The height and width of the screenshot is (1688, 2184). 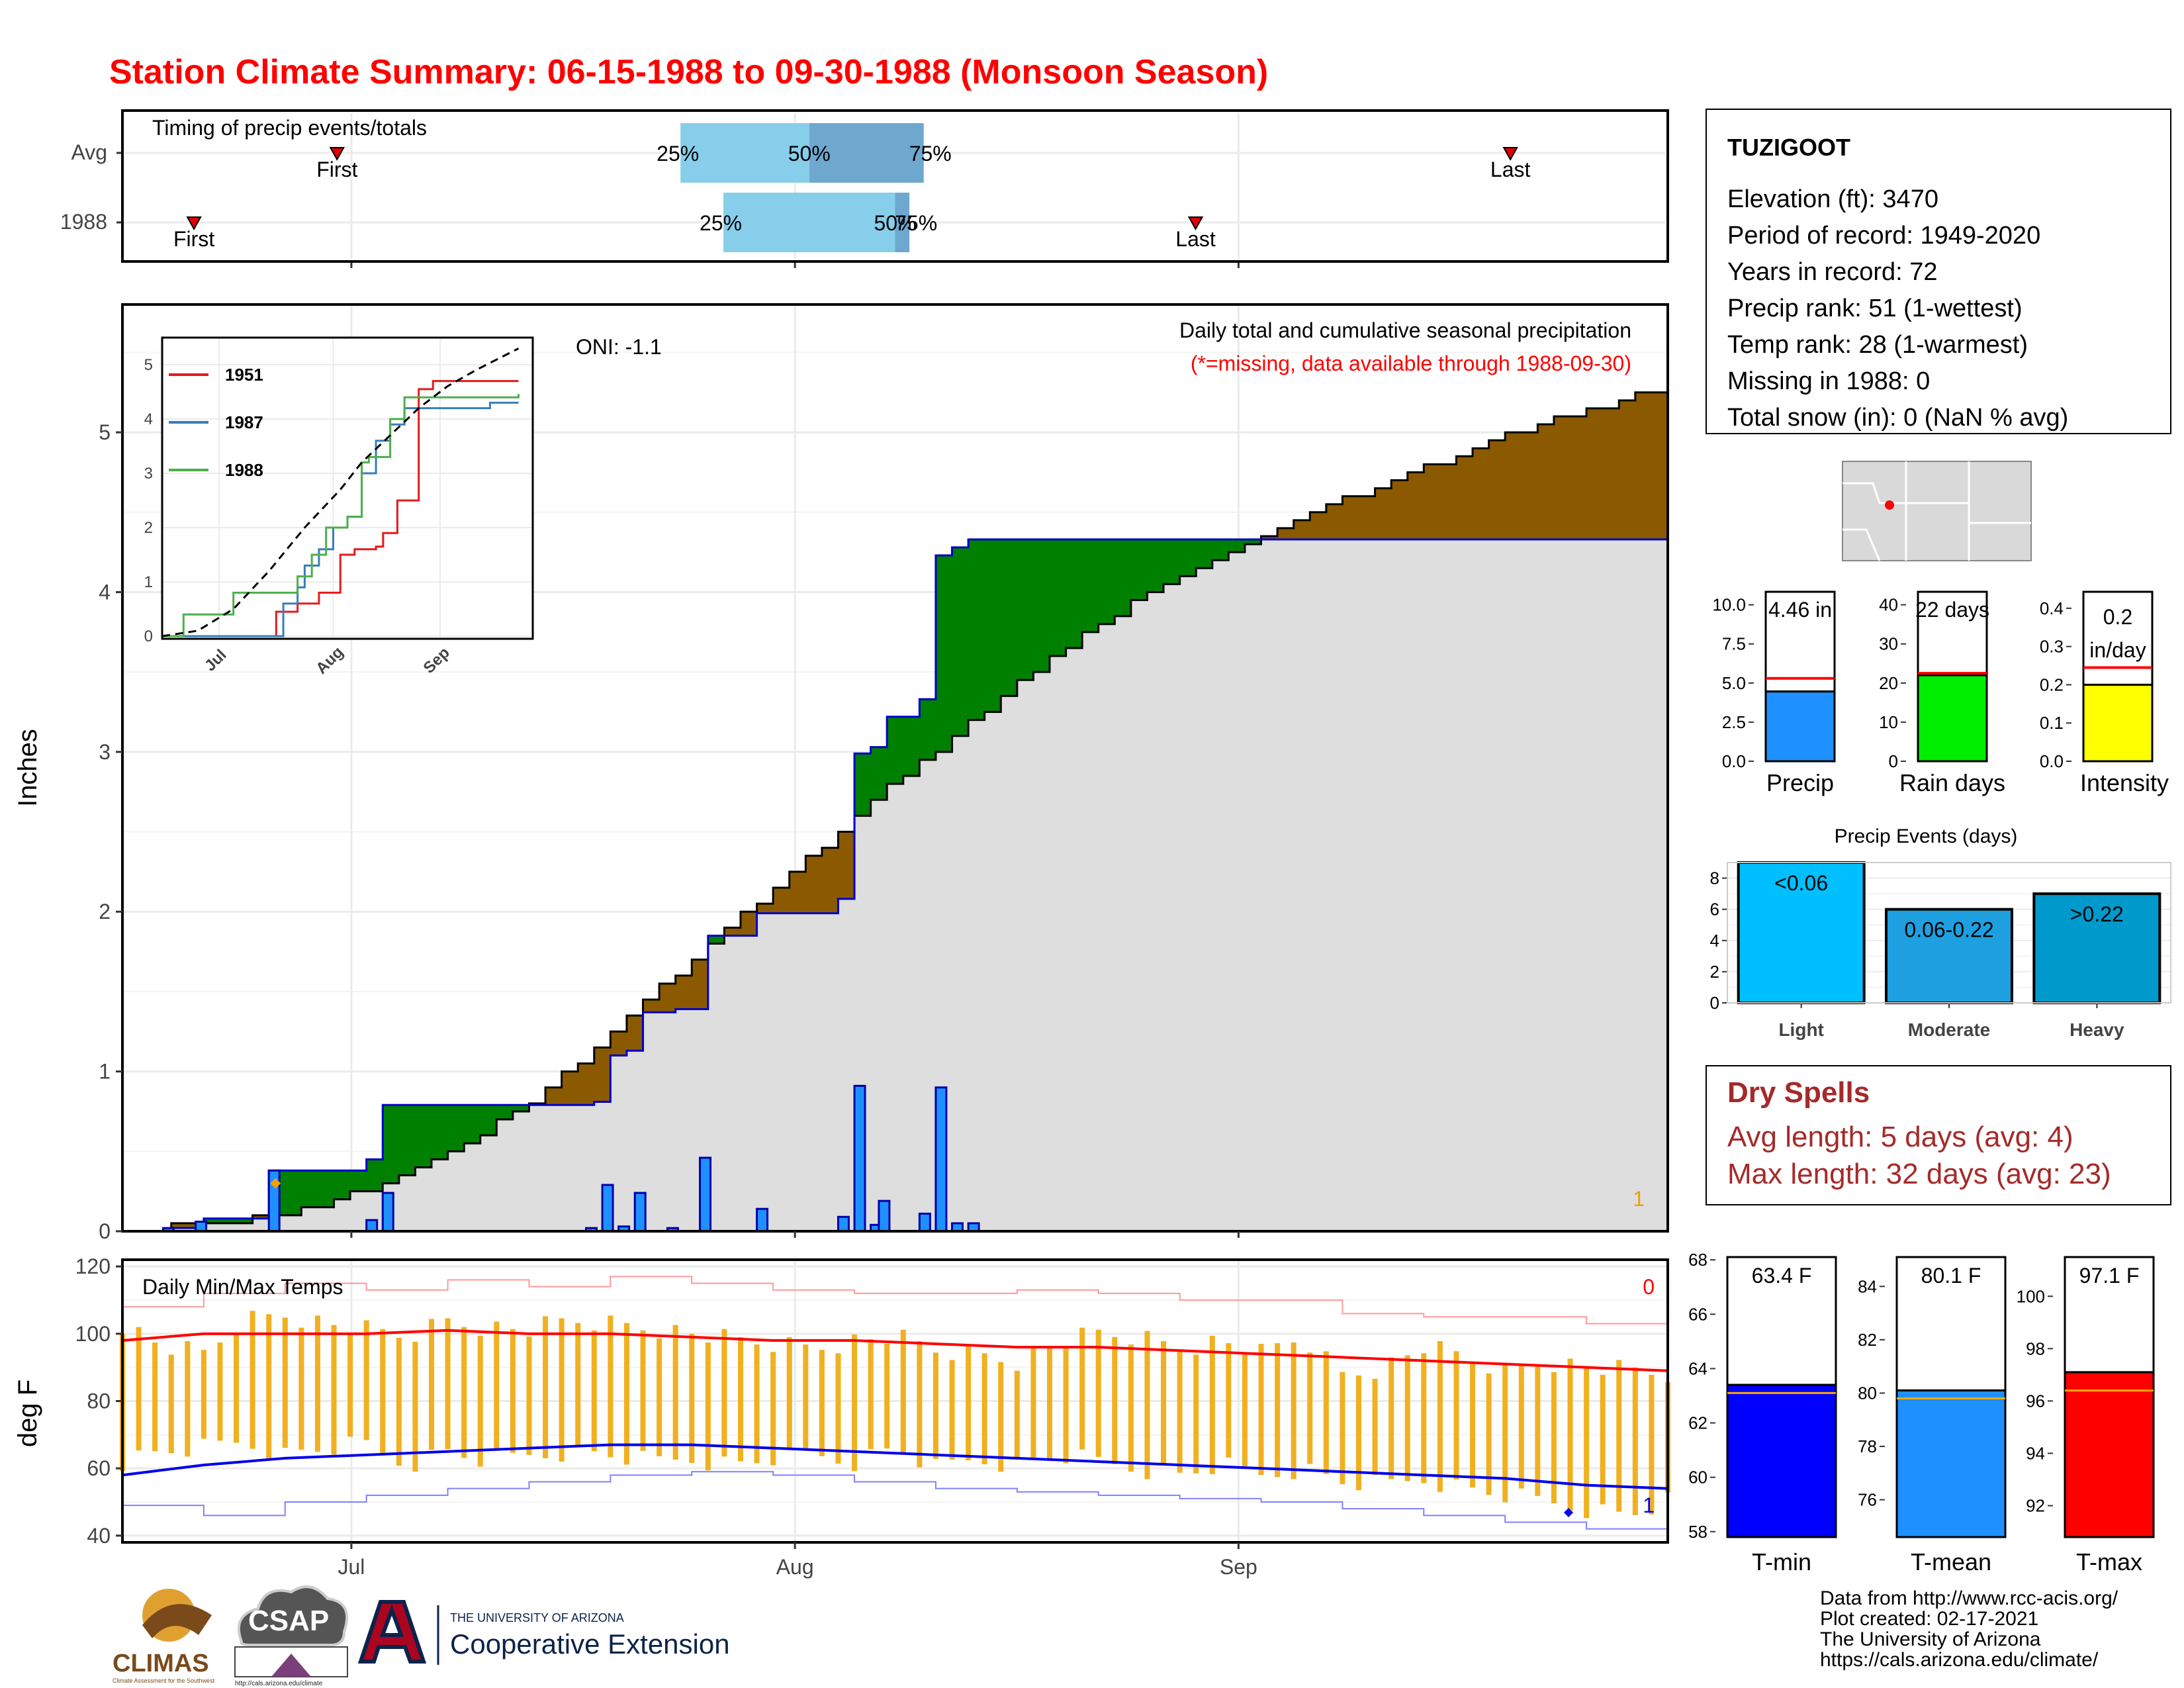 What do you see at coordinates (148, 636) in the screenshot?
I see `inset-y-tick-label: 0` at bounding box center [148, 636].